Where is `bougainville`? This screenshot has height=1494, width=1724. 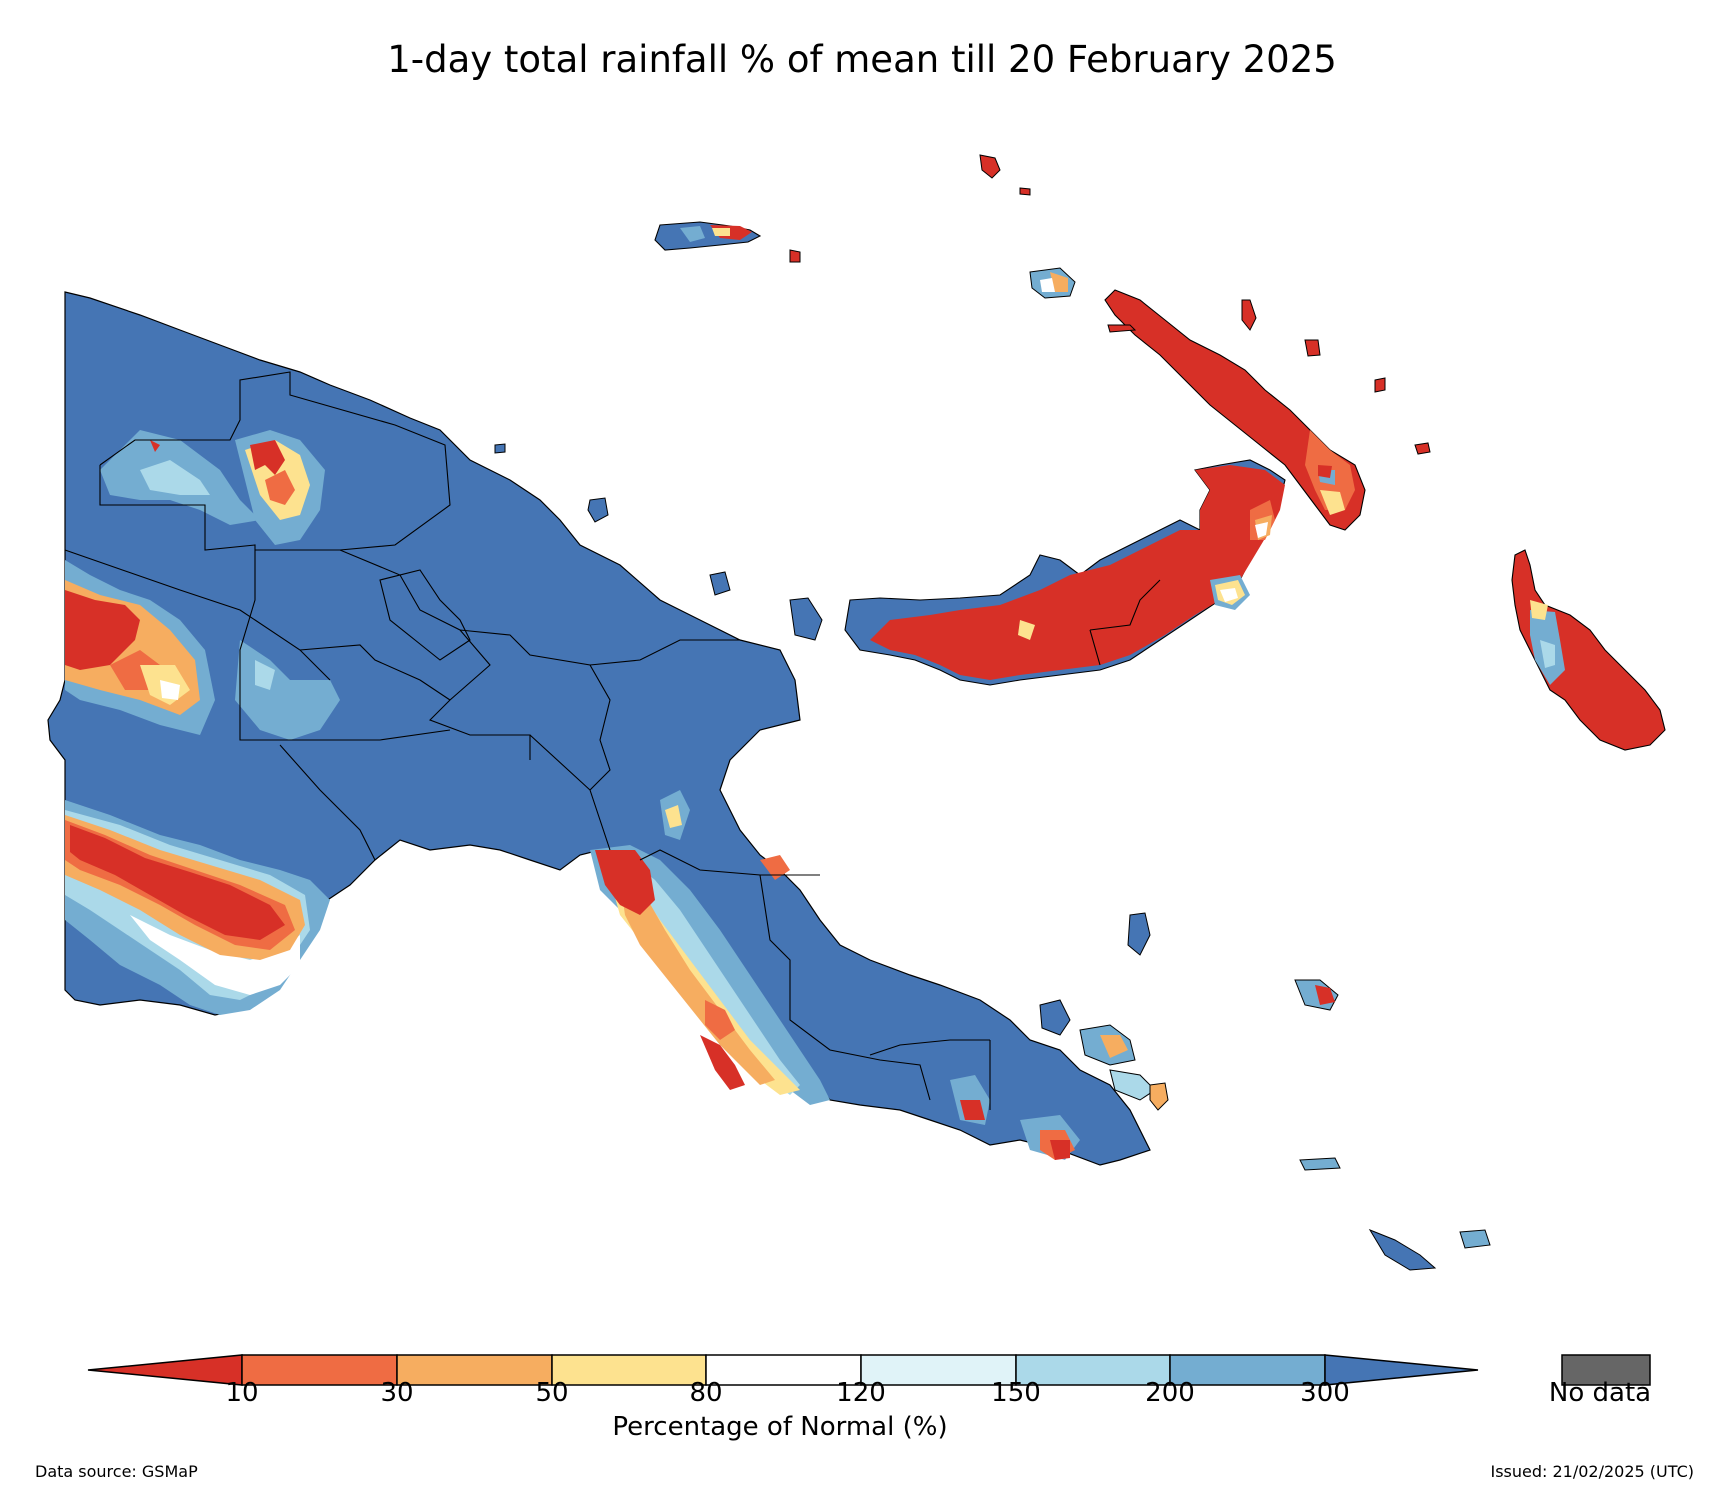 bougainville is located at coordinates (1588, 650).